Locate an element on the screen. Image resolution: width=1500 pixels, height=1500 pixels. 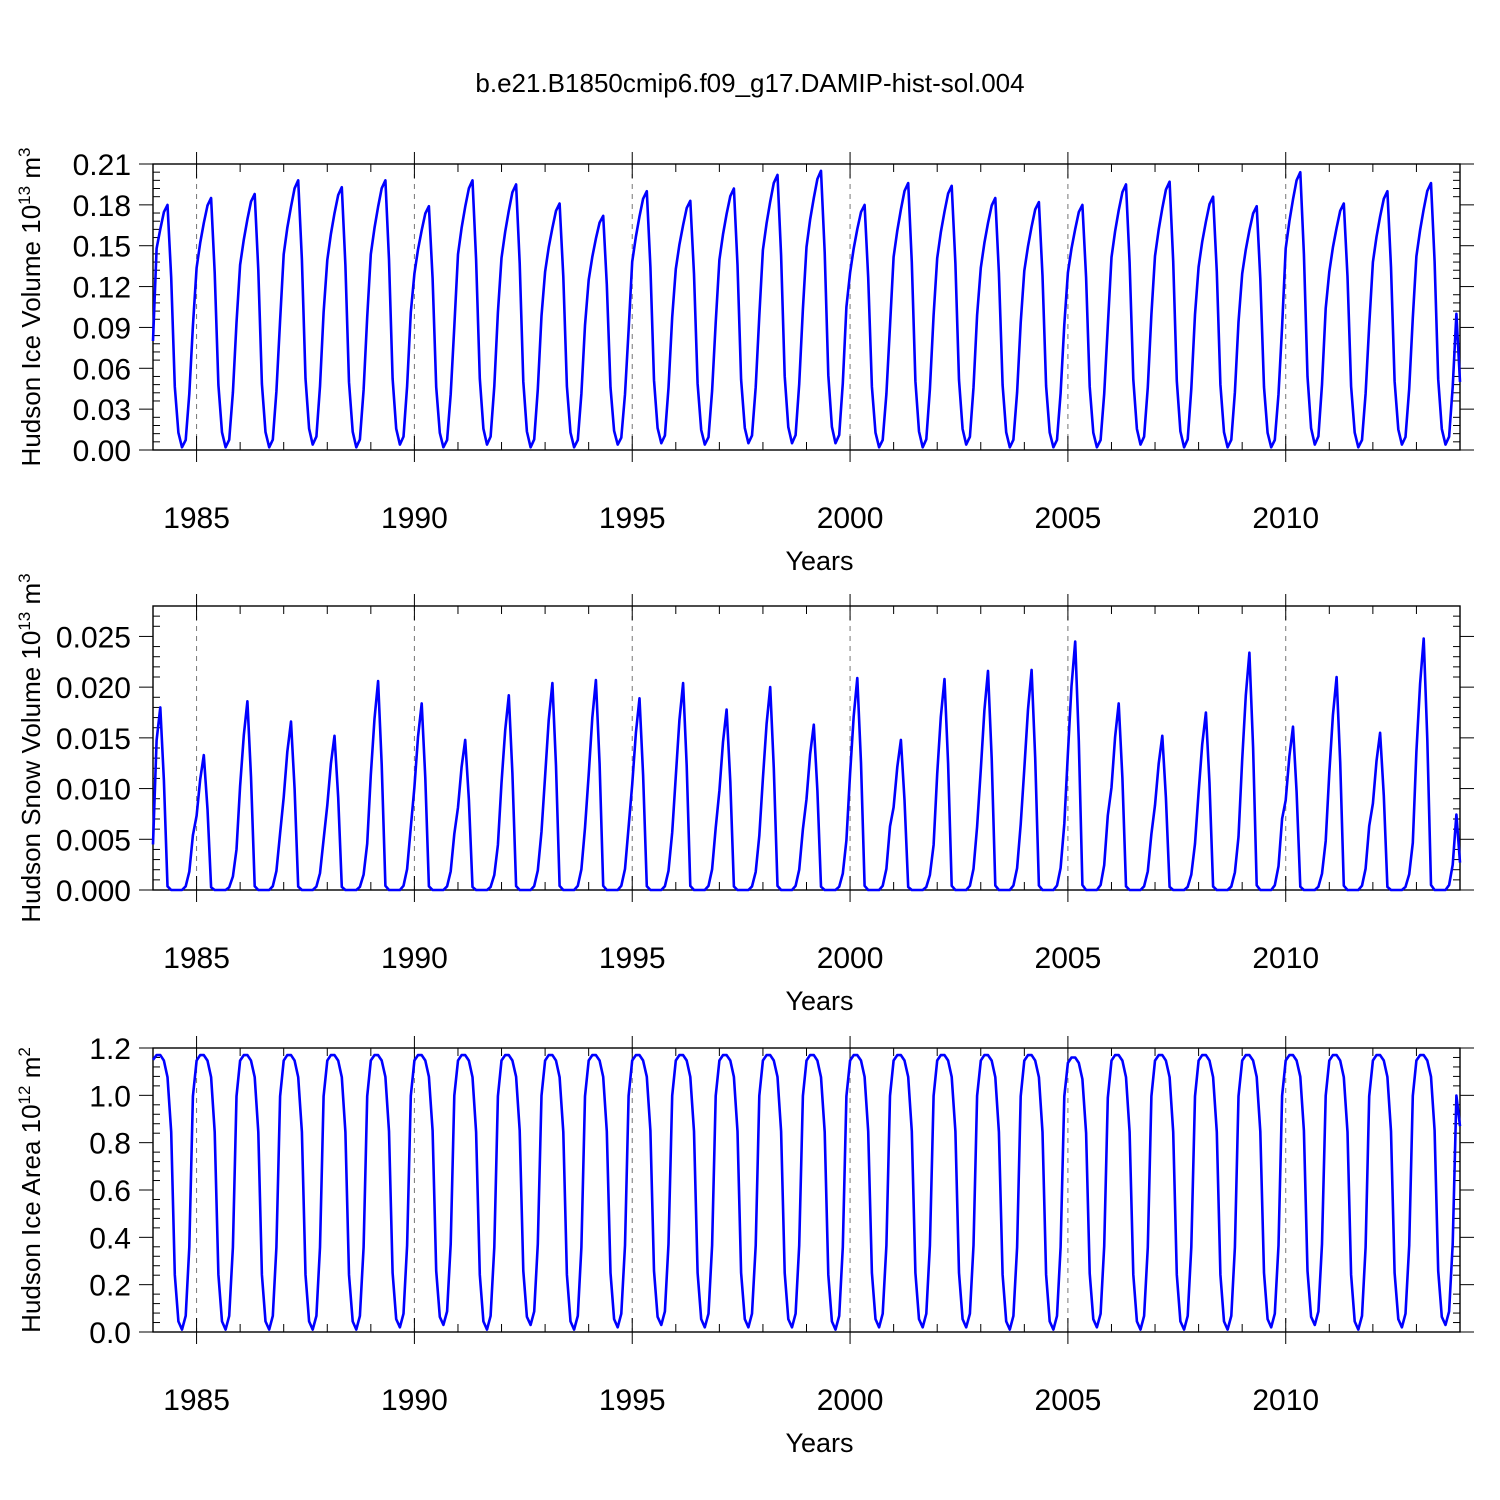
y-tick-label: 0.8 is located at coordinates (110, 1144).